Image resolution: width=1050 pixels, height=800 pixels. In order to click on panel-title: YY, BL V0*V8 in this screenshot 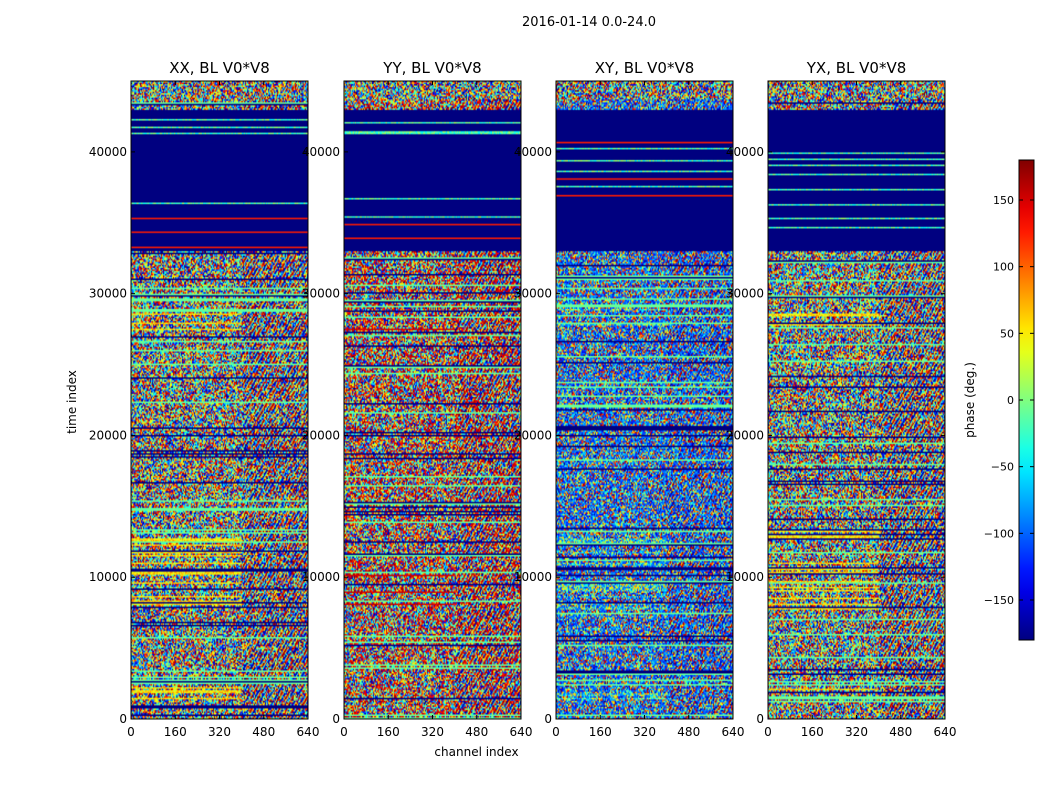, I will do `click(431, 68)`.